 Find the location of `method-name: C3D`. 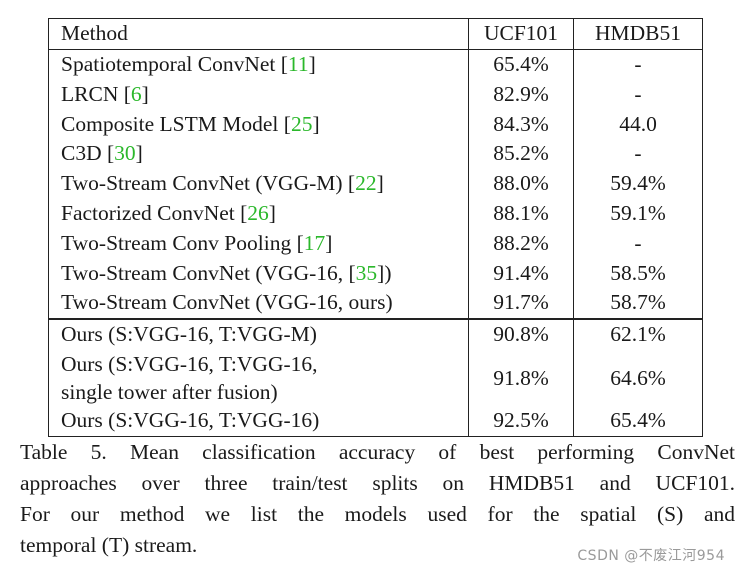

method-name: C3D is located at coordinates (81, 153).